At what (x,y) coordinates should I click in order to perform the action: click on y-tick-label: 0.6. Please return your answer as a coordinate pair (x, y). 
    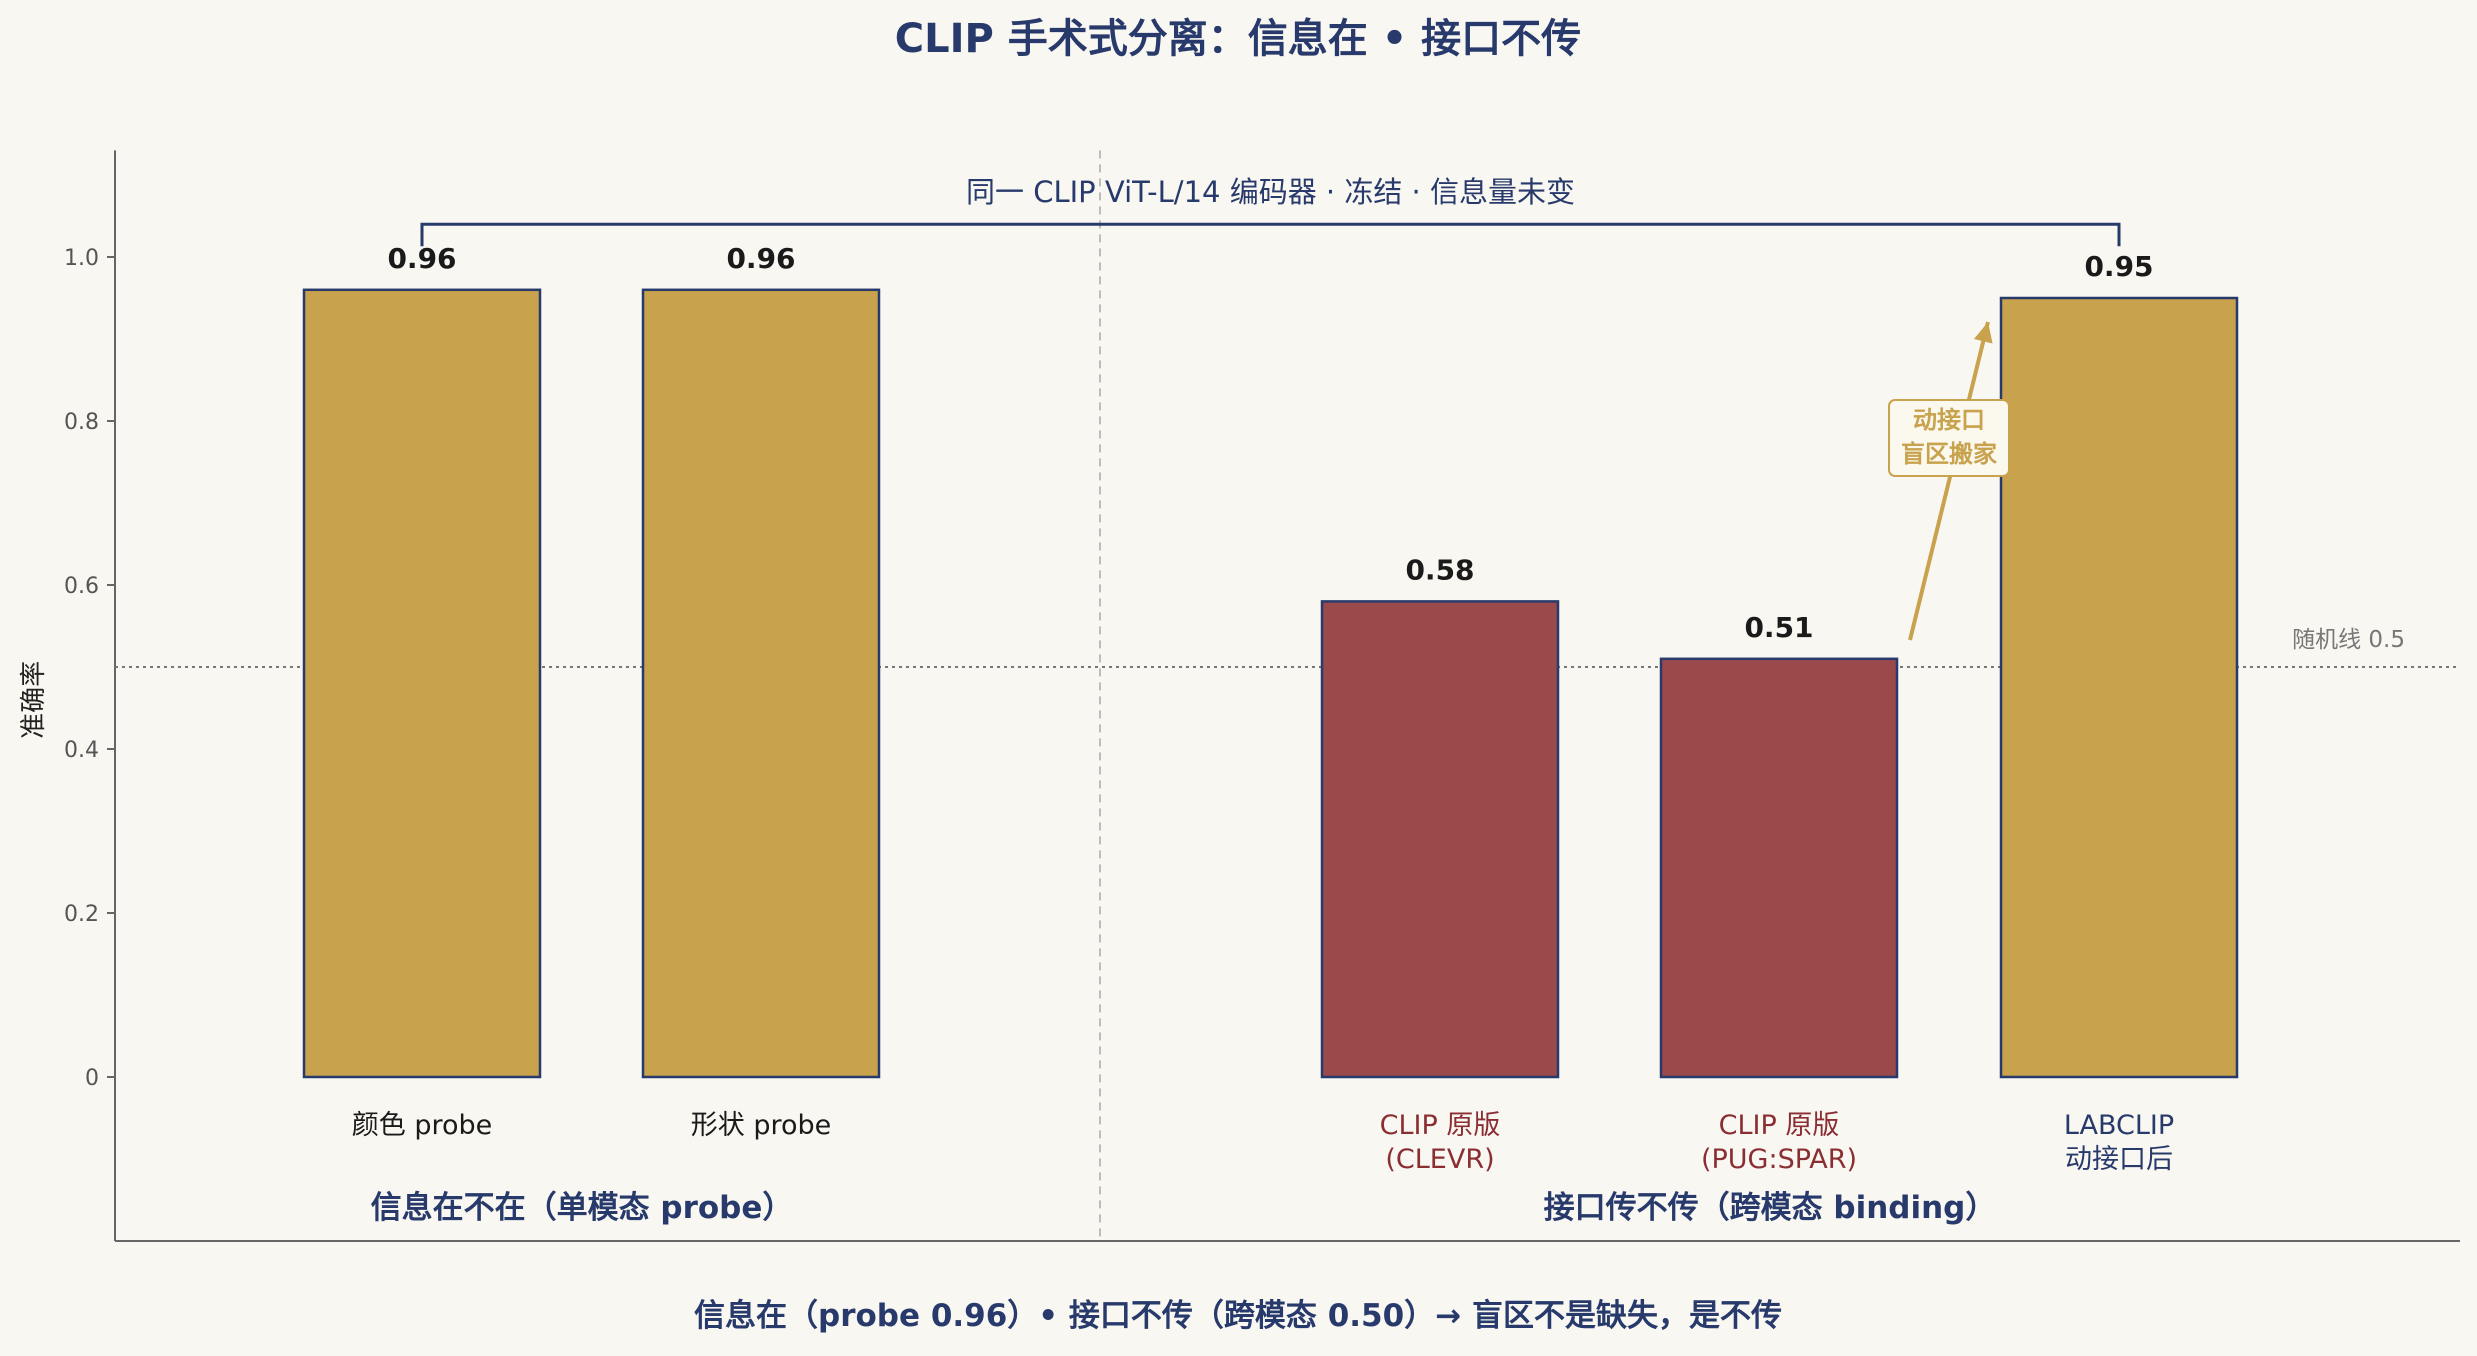
    Looking at the image, I should click on (81, 586).